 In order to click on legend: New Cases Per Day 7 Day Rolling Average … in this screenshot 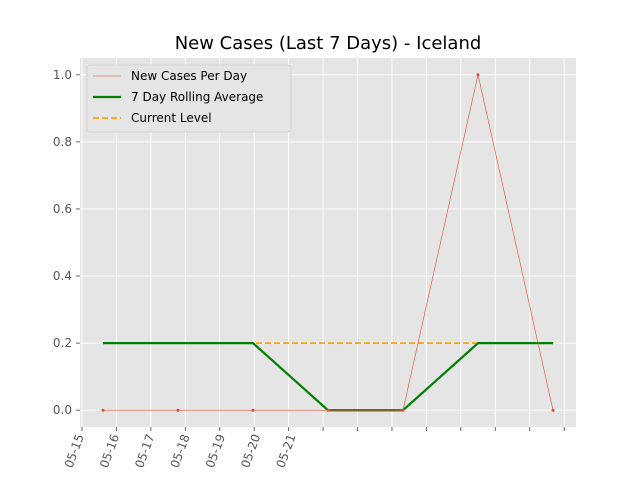, I will do `click(189, 98)`.